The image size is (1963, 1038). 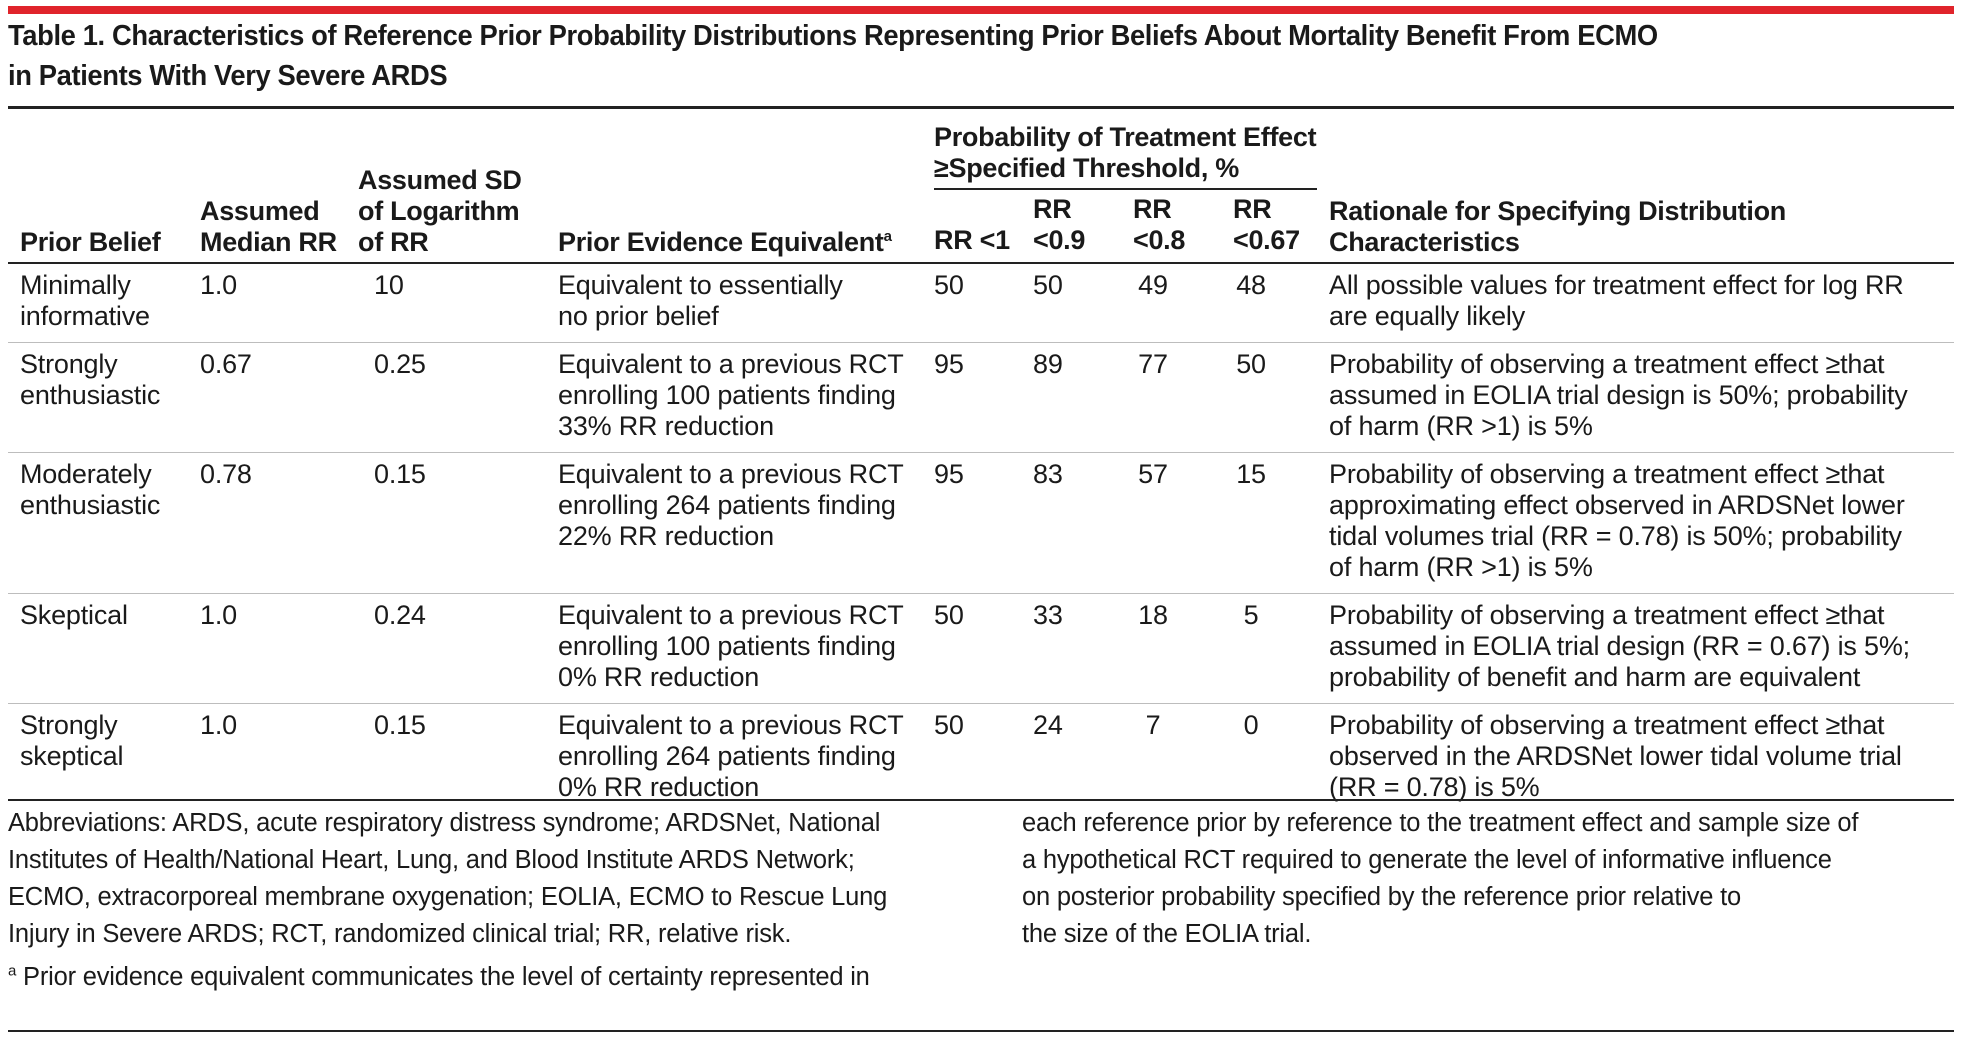 What do you see at coordinates (1251, 364) in the screenshot?
I see `cell-rr-067: 50` at bounding box center [1251, 364].